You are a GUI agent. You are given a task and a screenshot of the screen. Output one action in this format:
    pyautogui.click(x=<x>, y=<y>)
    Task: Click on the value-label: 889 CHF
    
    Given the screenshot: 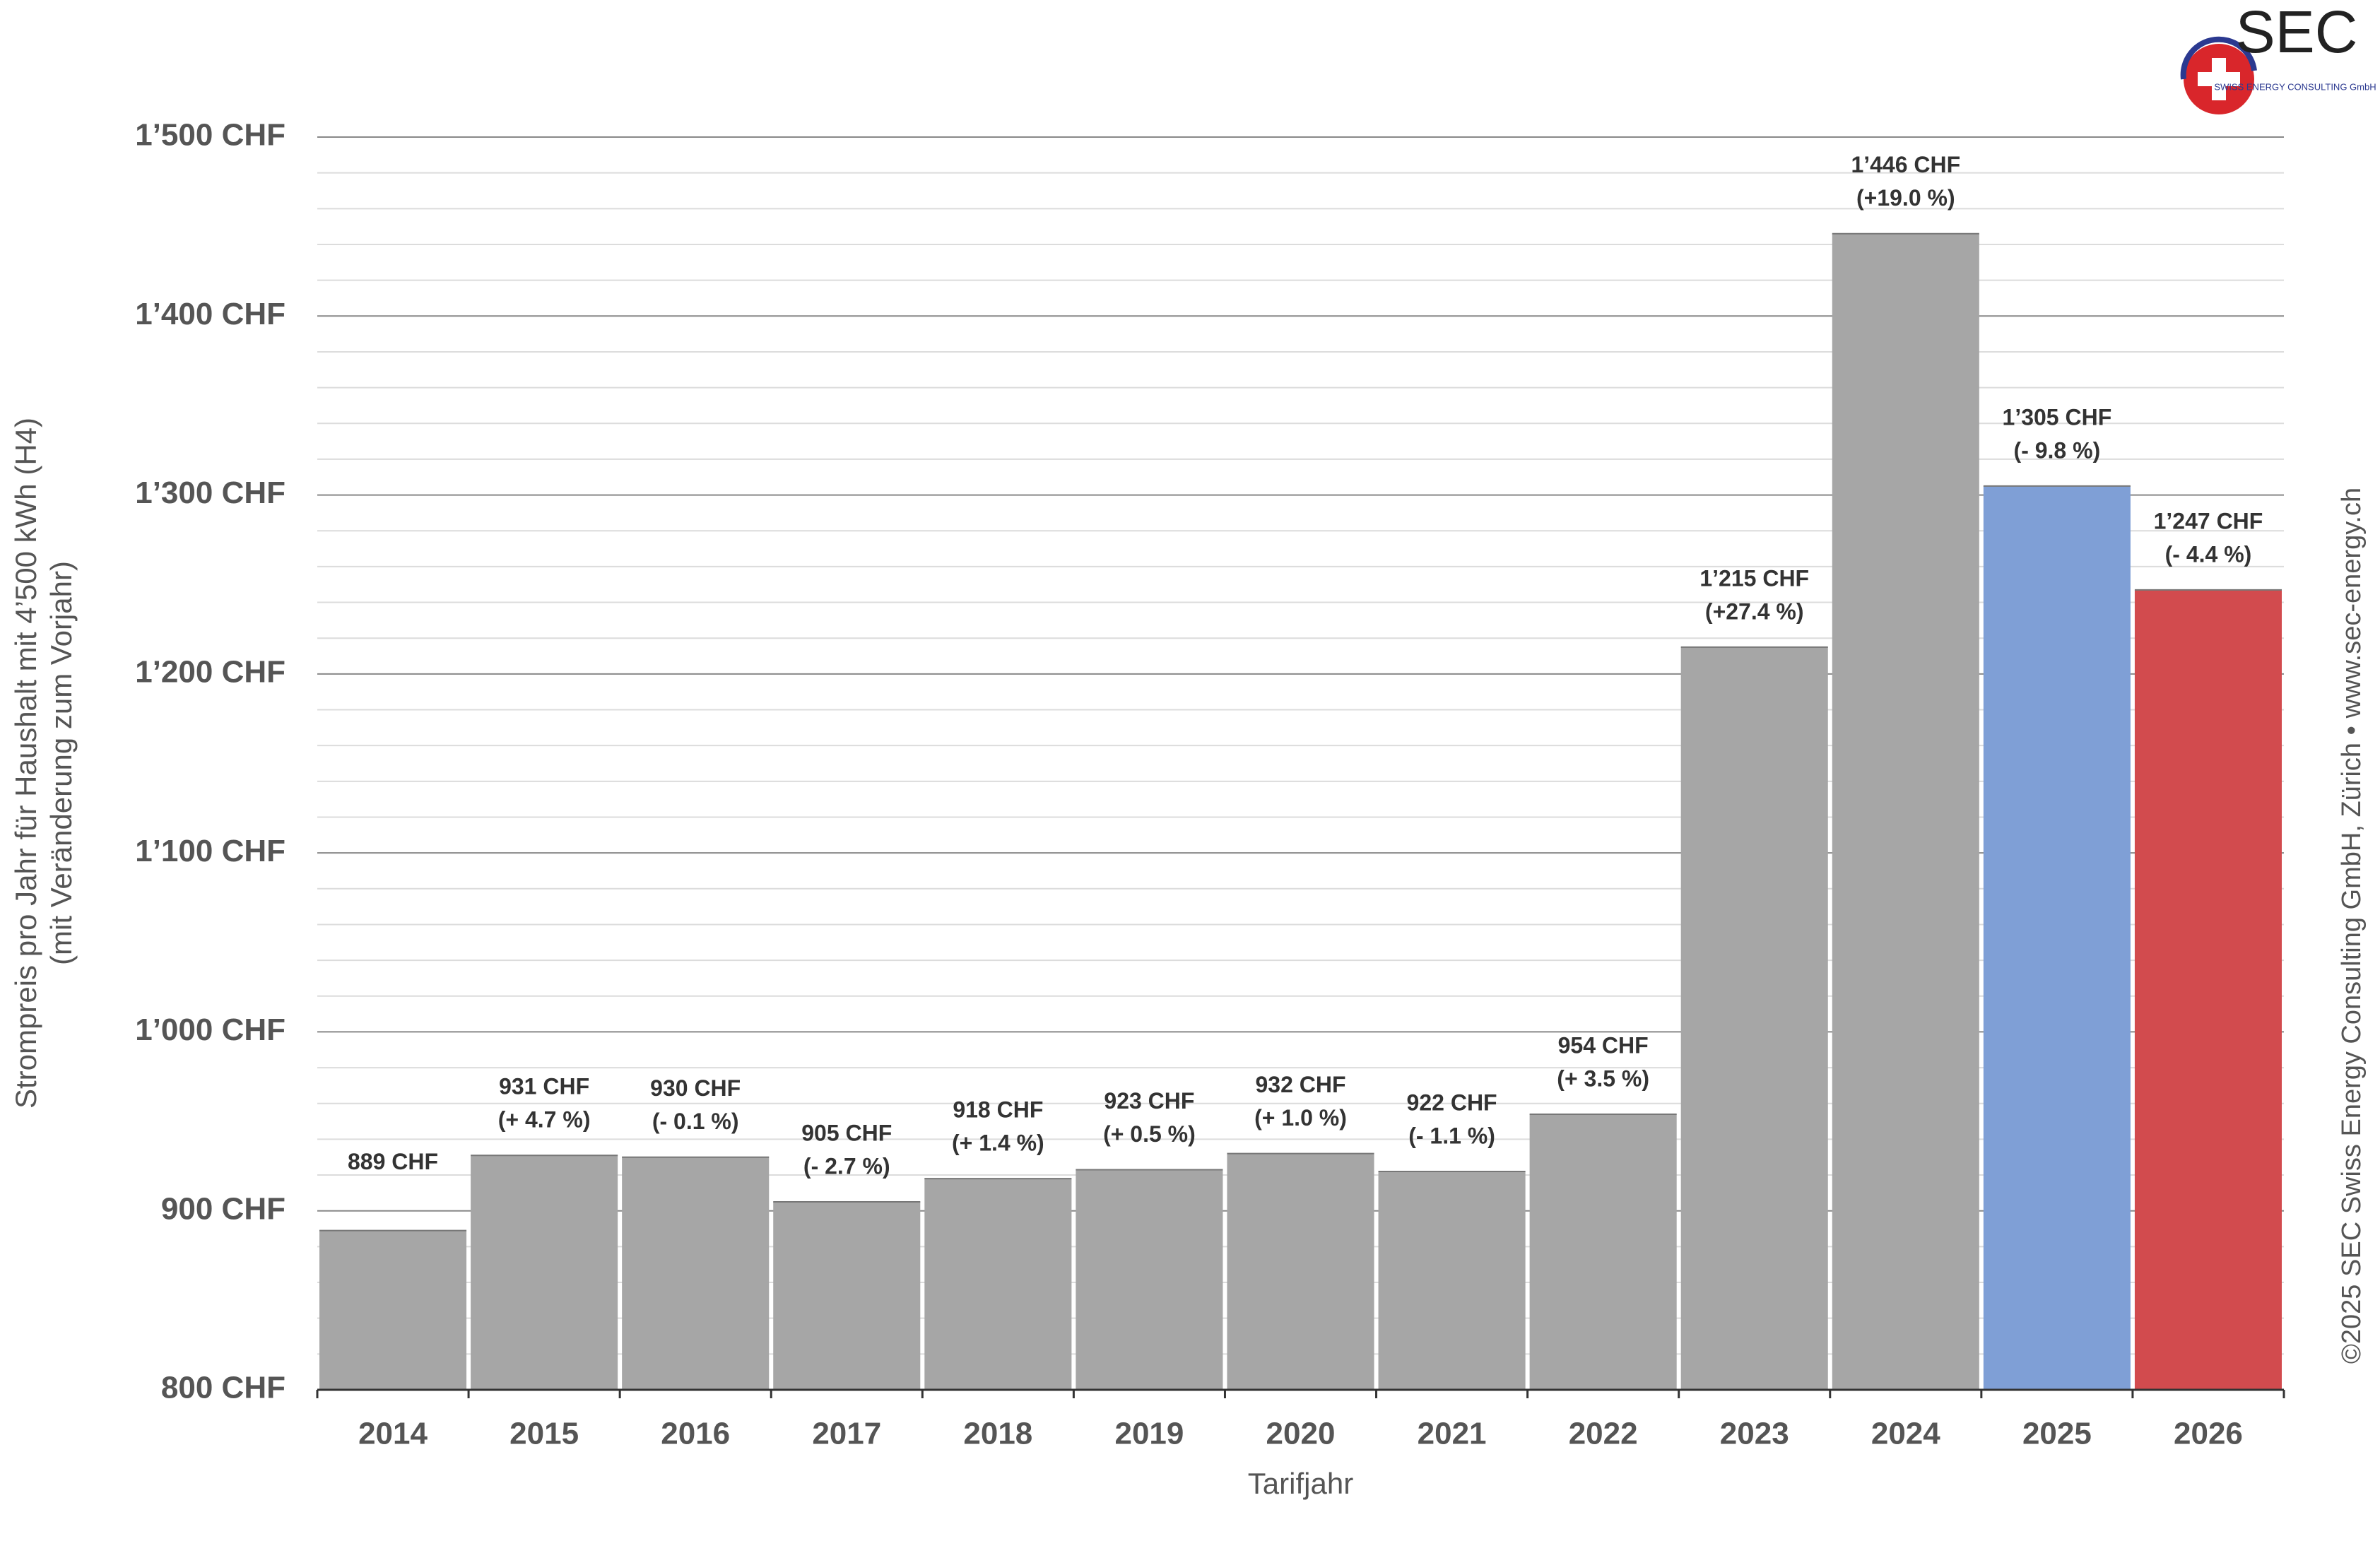 What is the action you would take?
    pyautogui.click(x=393, y=1161)
    